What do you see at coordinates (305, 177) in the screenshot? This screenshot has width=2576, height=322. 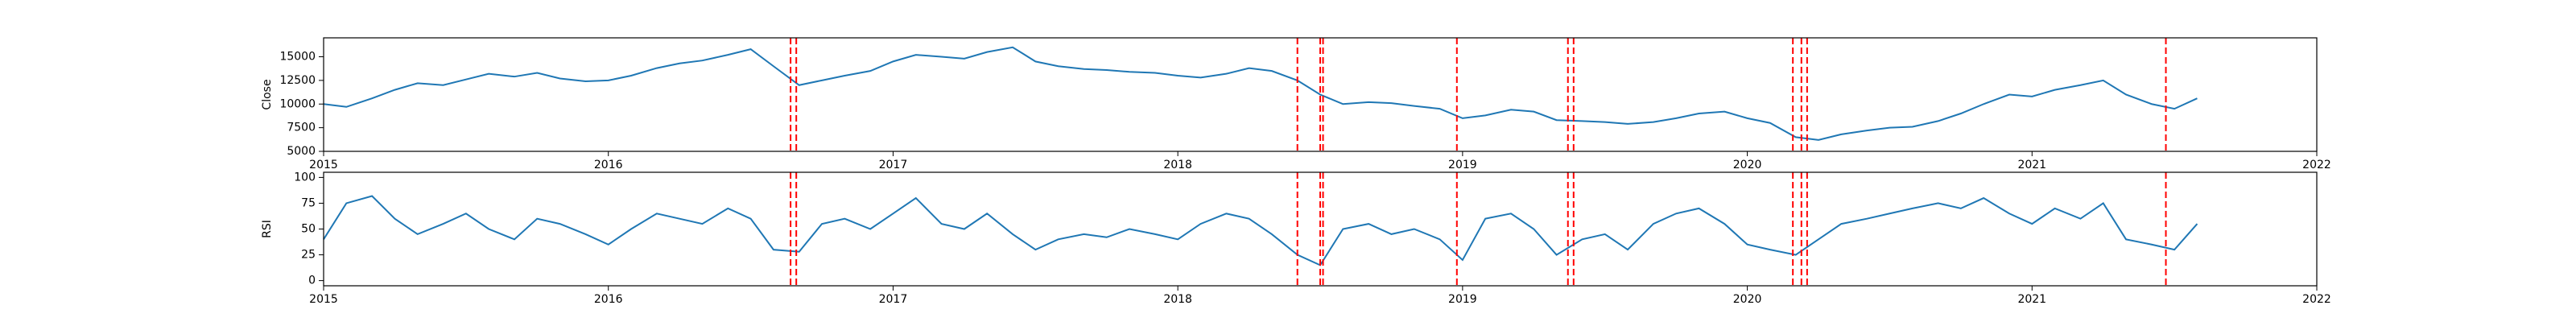 I see `y-tick-label: 100` at bounding box center [305, 177].